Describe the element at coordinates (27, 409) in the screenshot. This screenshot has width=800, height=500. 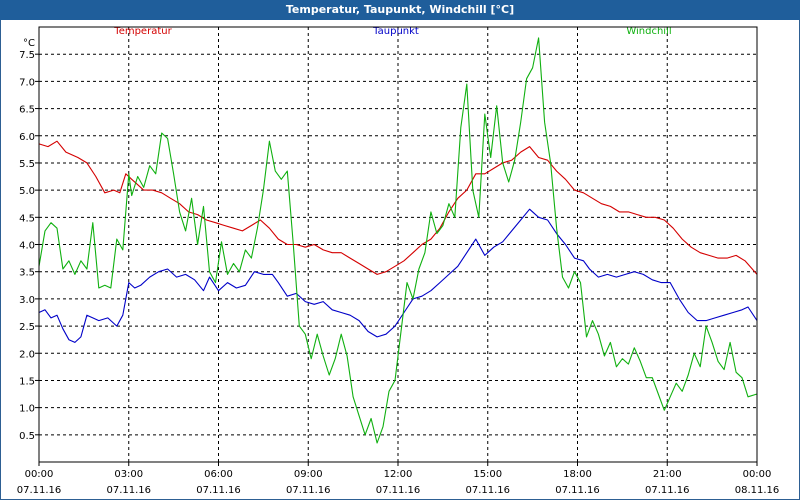
I see `y-tick-label: 1.0` at that location.